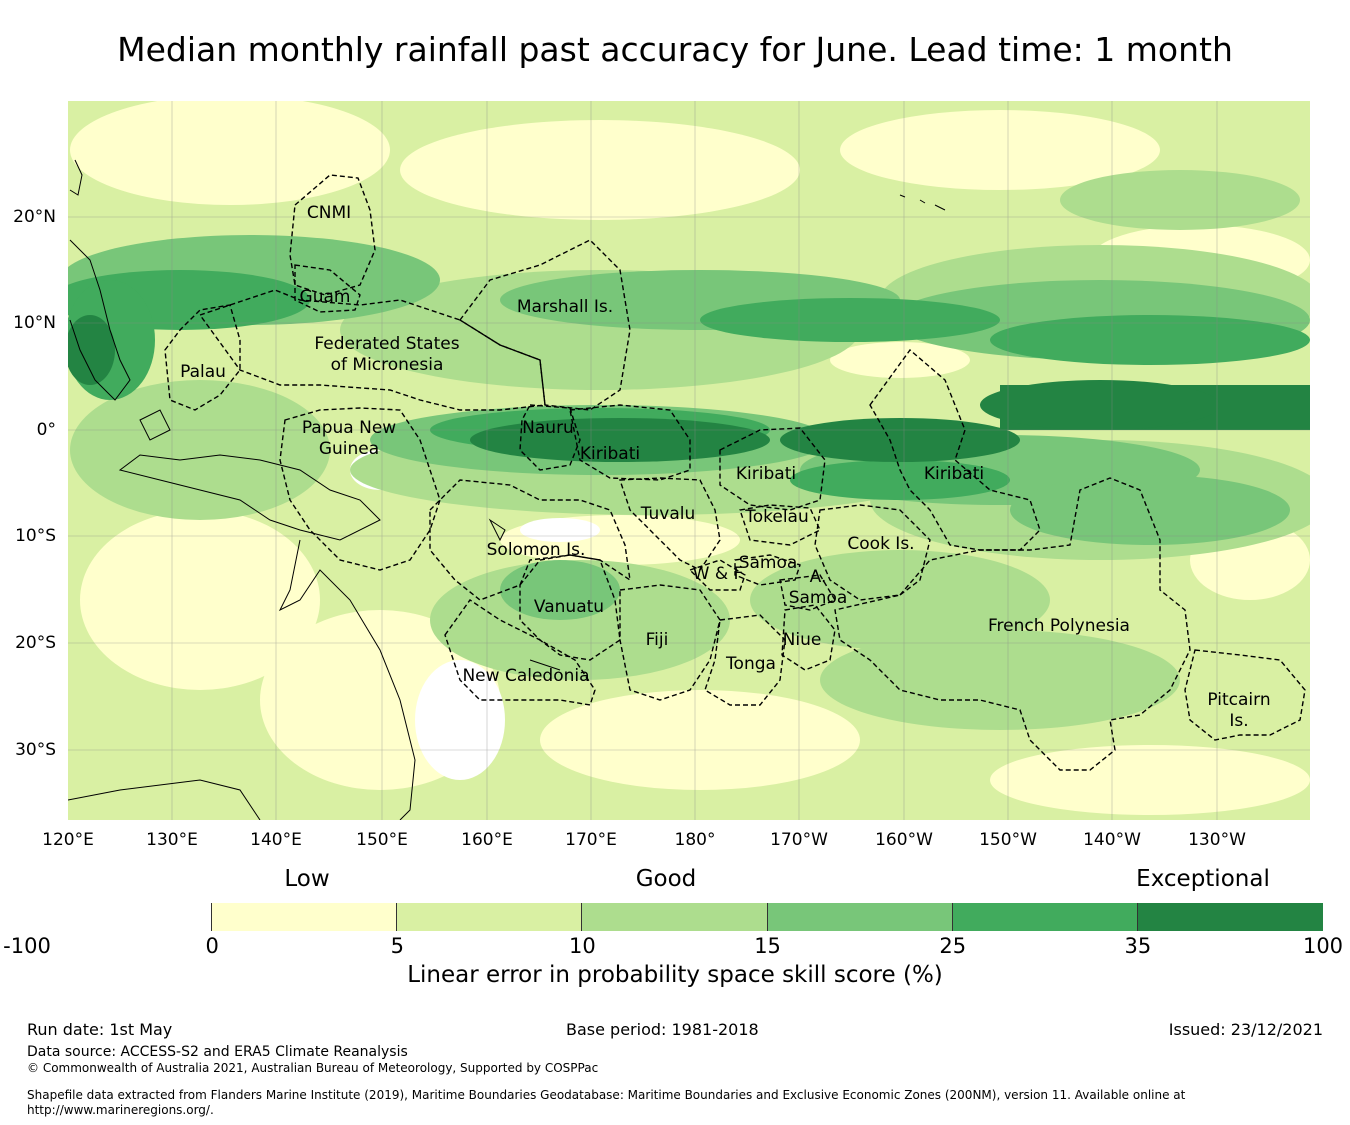  What do you see at coordinates (630, 442) in the screenshot?
I see `eez-kiribati-w` at bounding box center [630, 442].